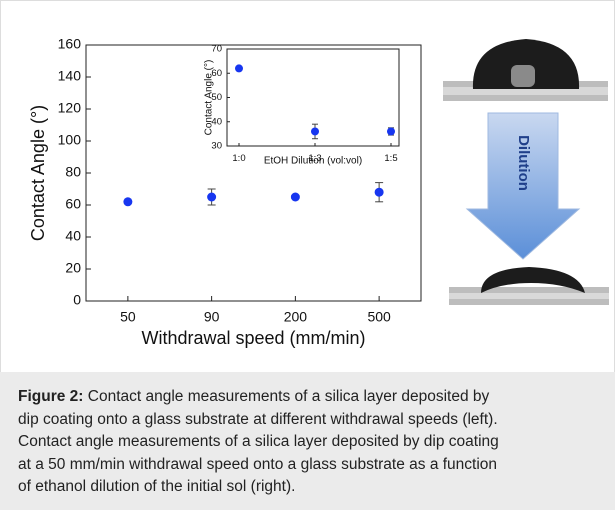 The height and width of the screenshot is (510, 615). I want to click on x-axis-label: EtOH Dilution (vol:vol), so click(313, 161).